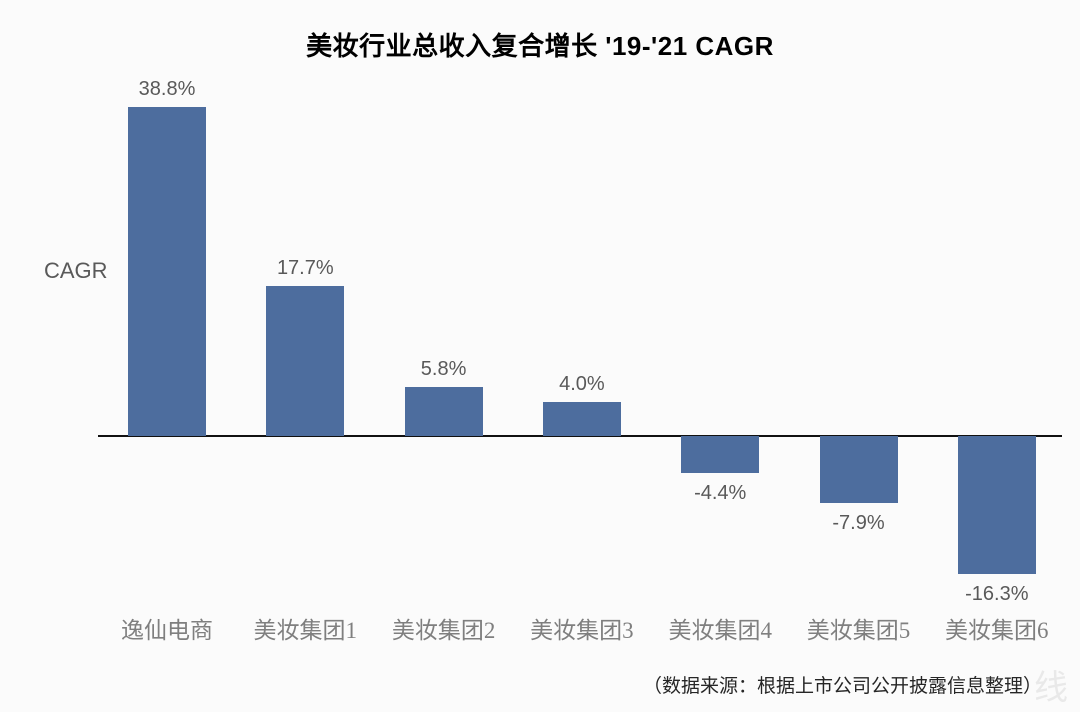 This screenshot has height=712, width=1080. Describe the element at coordinates (167, 88) in the screenshot. I see `value-label: 38.8%` at that location.